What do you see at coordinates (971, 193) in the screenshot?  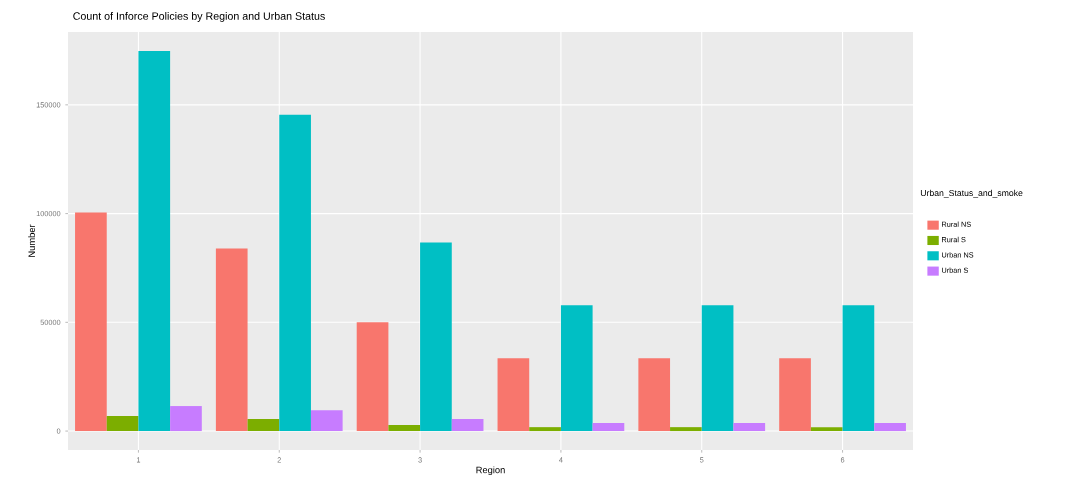 I see `legend-title: Urban_Status_and_smoke` at bounding box center [971, 193].